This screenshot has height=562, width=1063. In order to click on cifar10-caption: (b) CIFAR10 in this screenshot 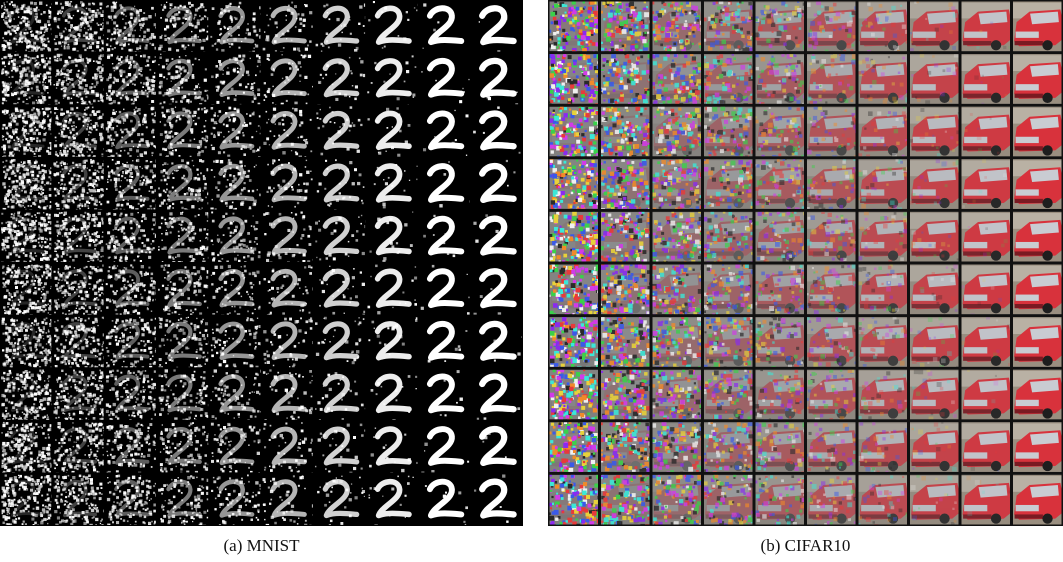, I will do `click(805, 545)`.